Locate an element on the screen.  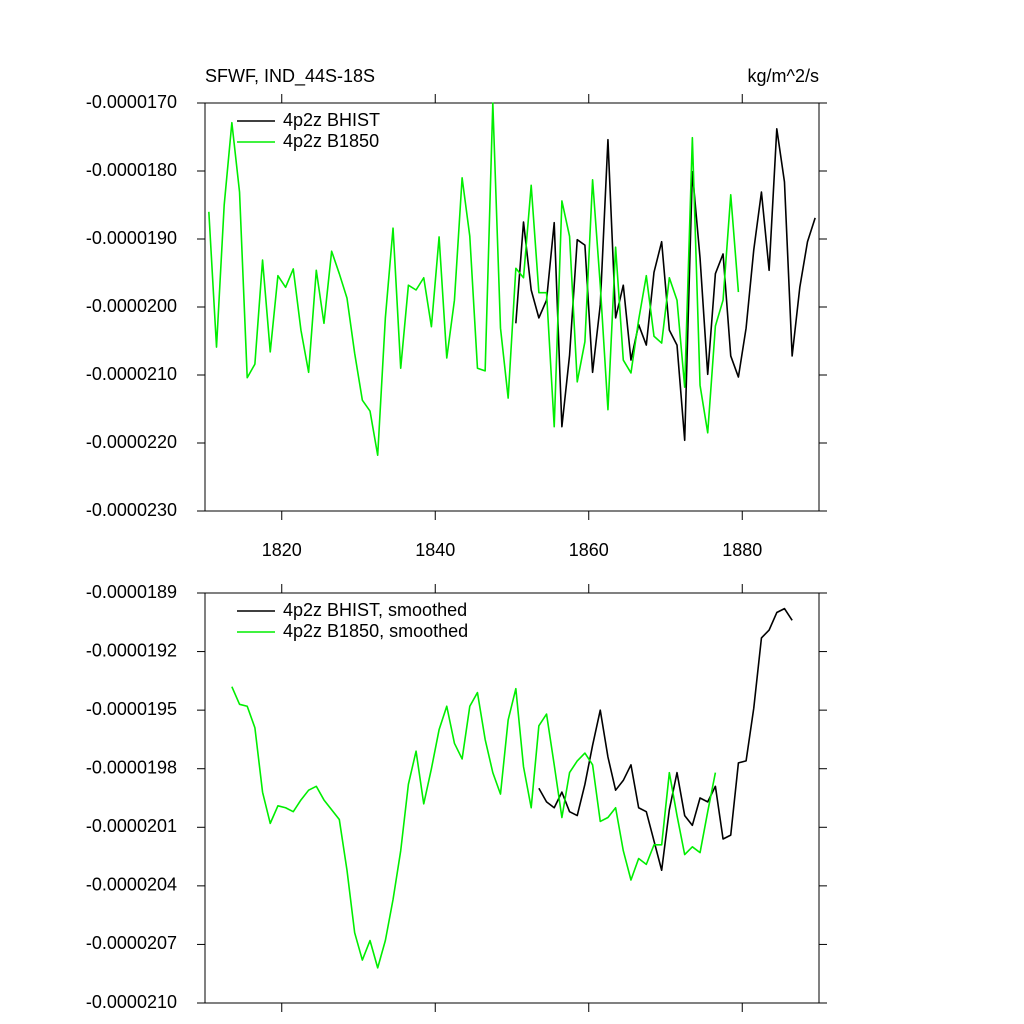
legend-label: 4p2z B1850, smoothed is located at coordinates (375, 631).